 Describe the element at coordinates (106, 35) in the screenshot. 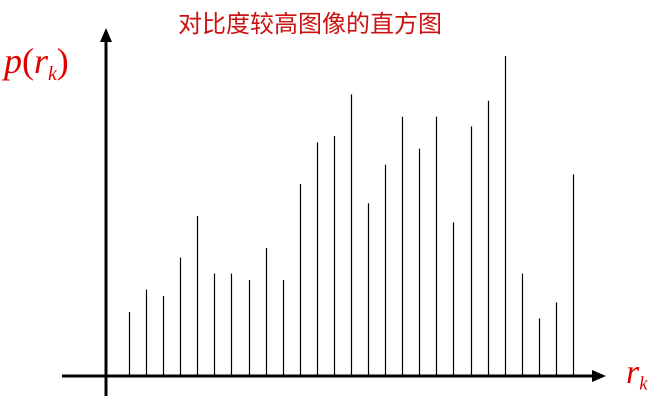

I see `y-axis-arrow` at that location.